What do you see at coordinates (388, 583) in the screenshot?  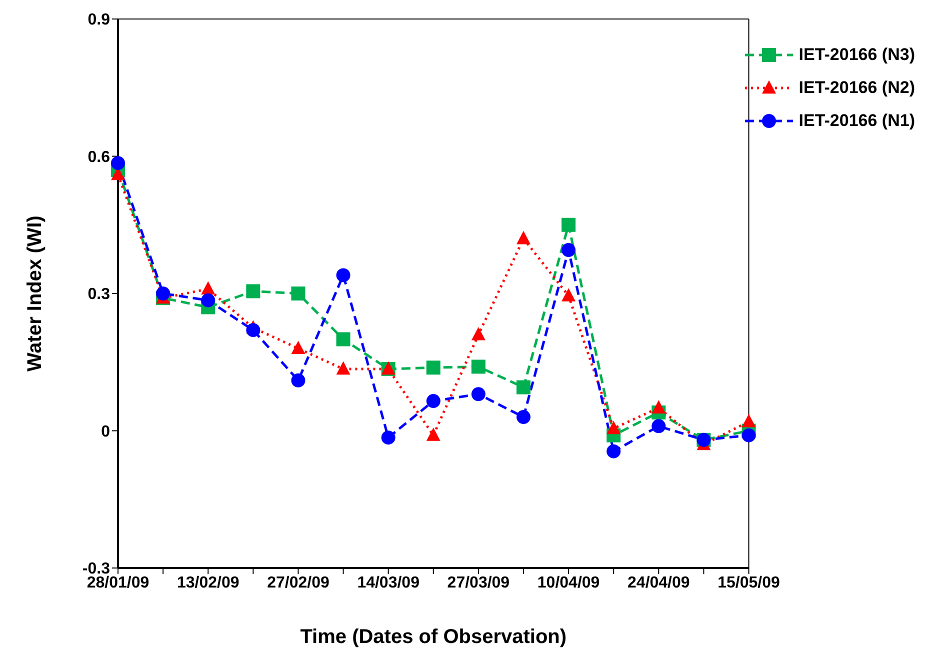 I see `x-tick-label: 14/03/09` at bounding box center [388, 583].